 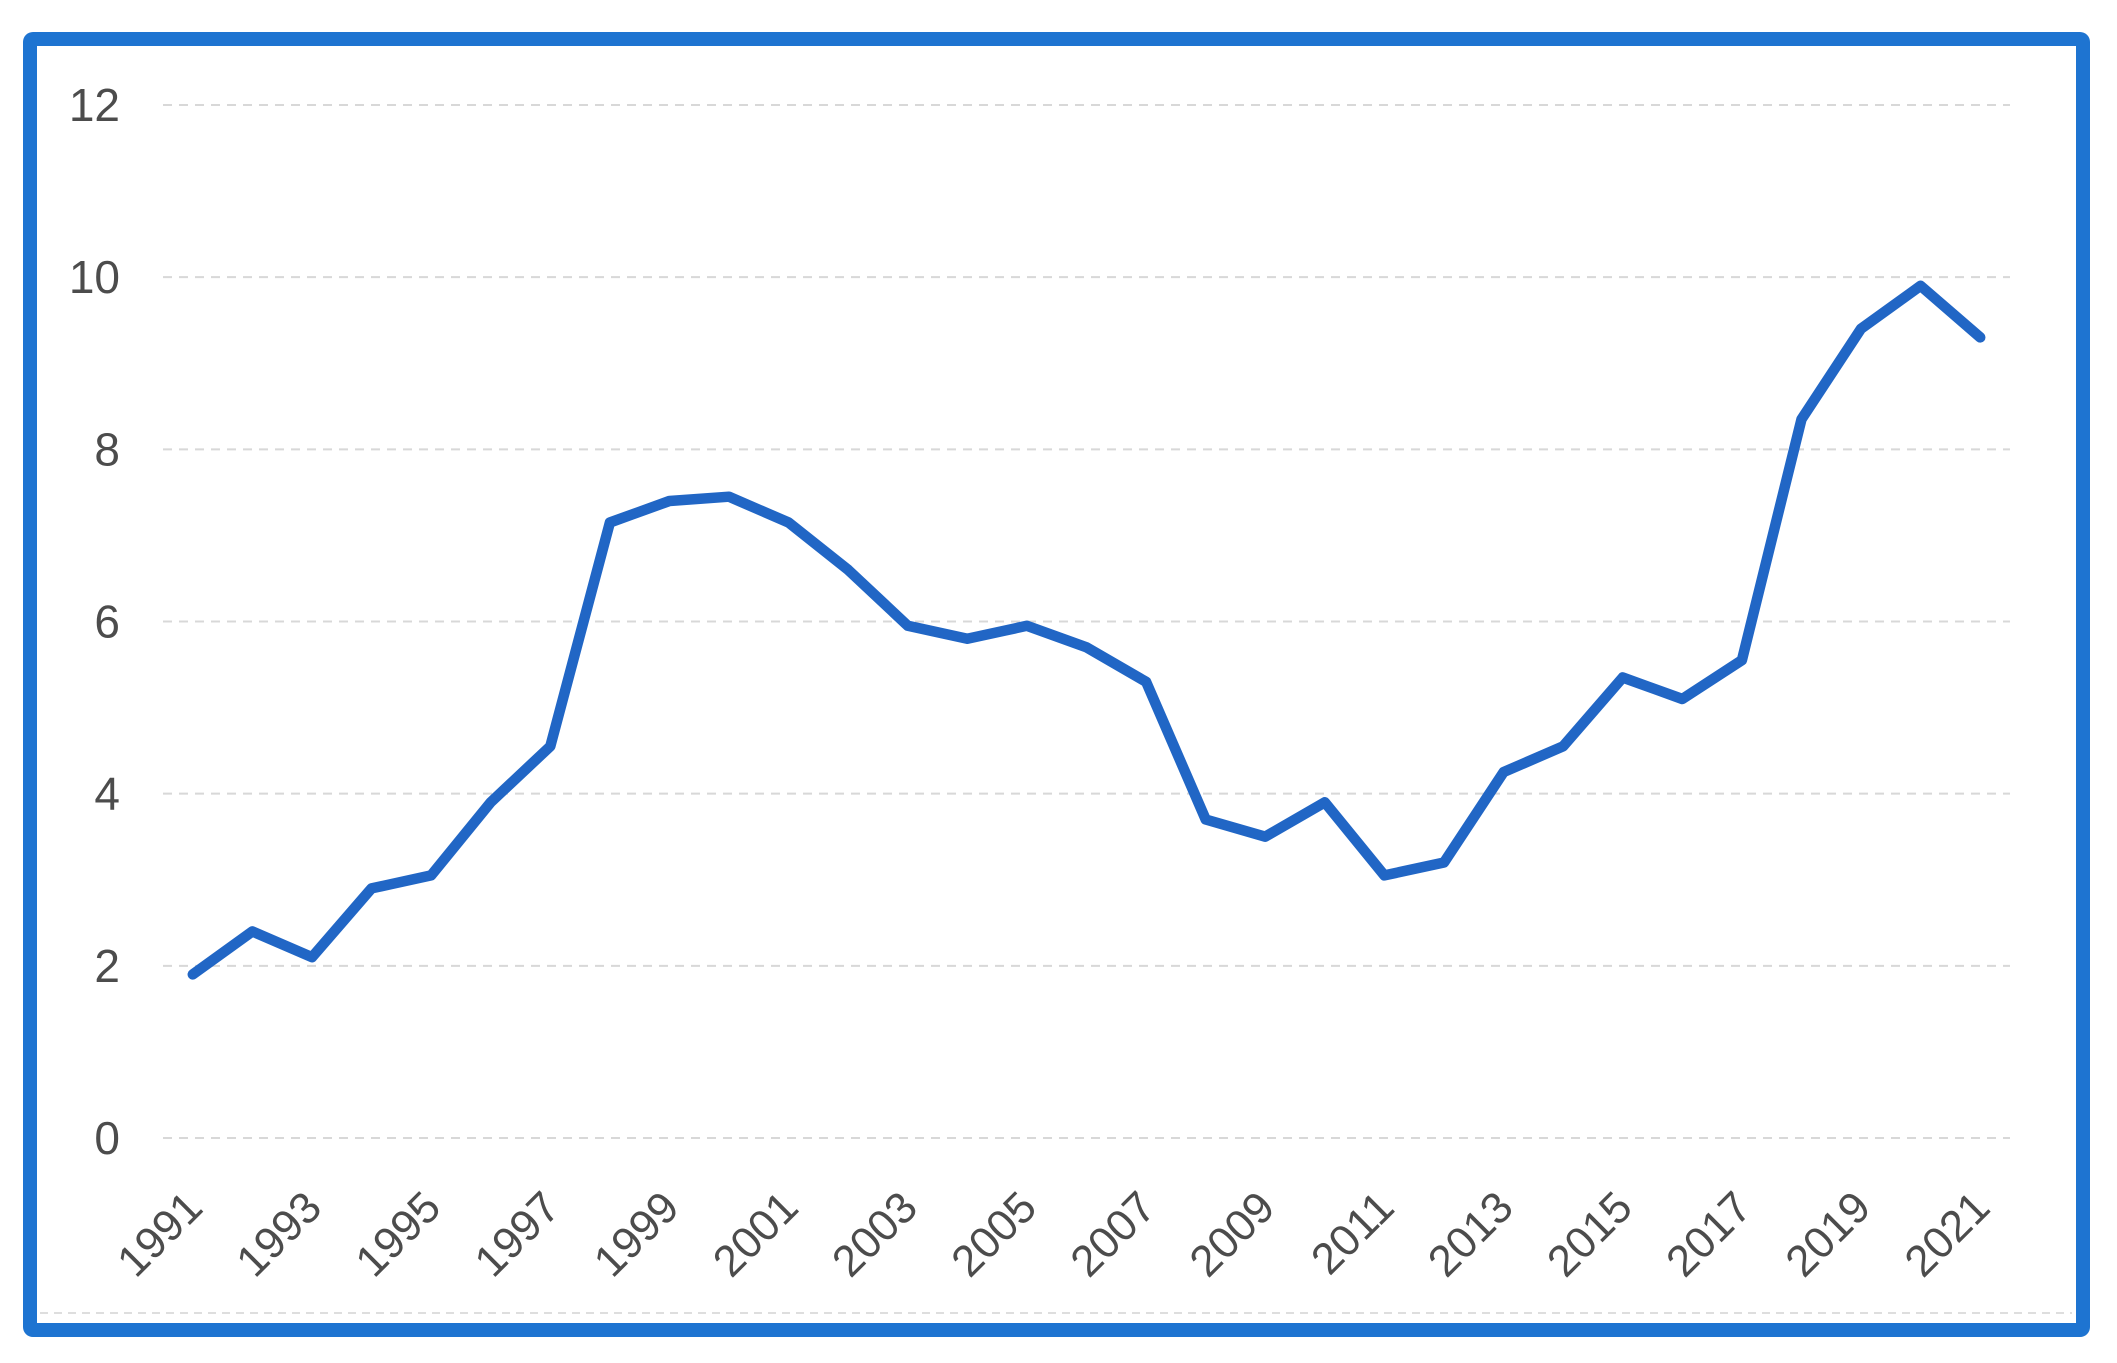 I want to click on y-axis-label-12: 12, so click(x=94, y=105).